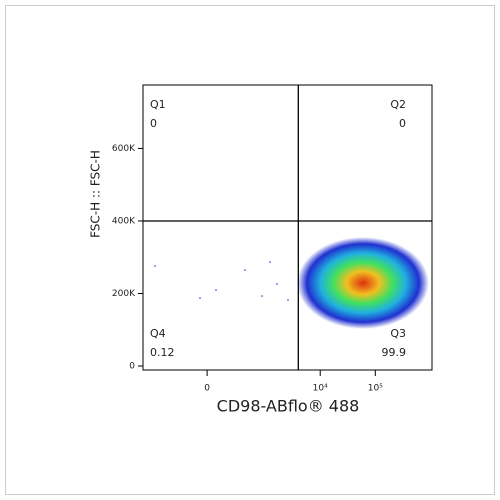 The width and height of the screenshot is (500, 500). I want to click on quadrant-percent: 99.9, so click(394, 352).